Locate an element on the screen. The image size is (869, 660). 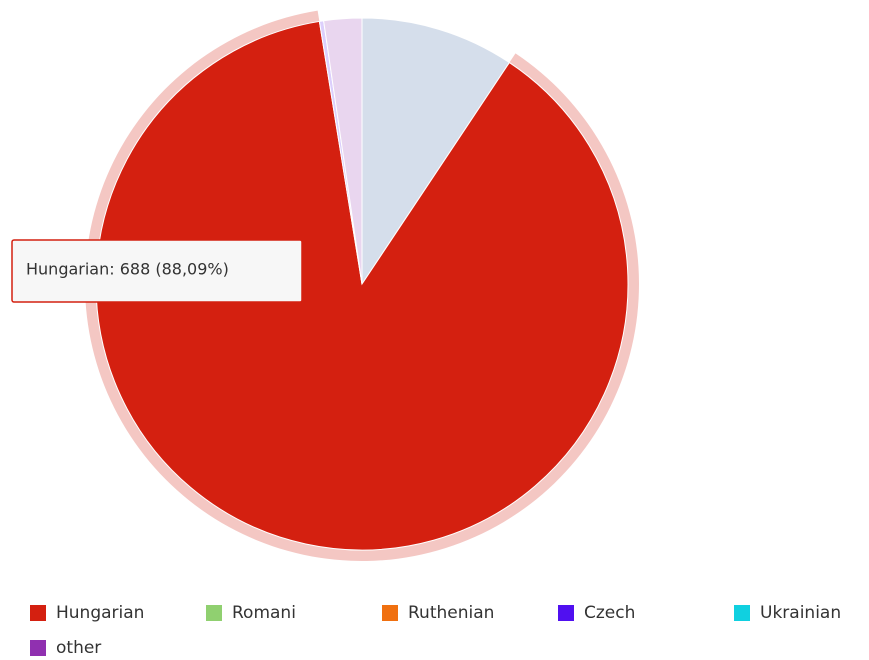
legend-label: other is located at coordinates (78, 648).